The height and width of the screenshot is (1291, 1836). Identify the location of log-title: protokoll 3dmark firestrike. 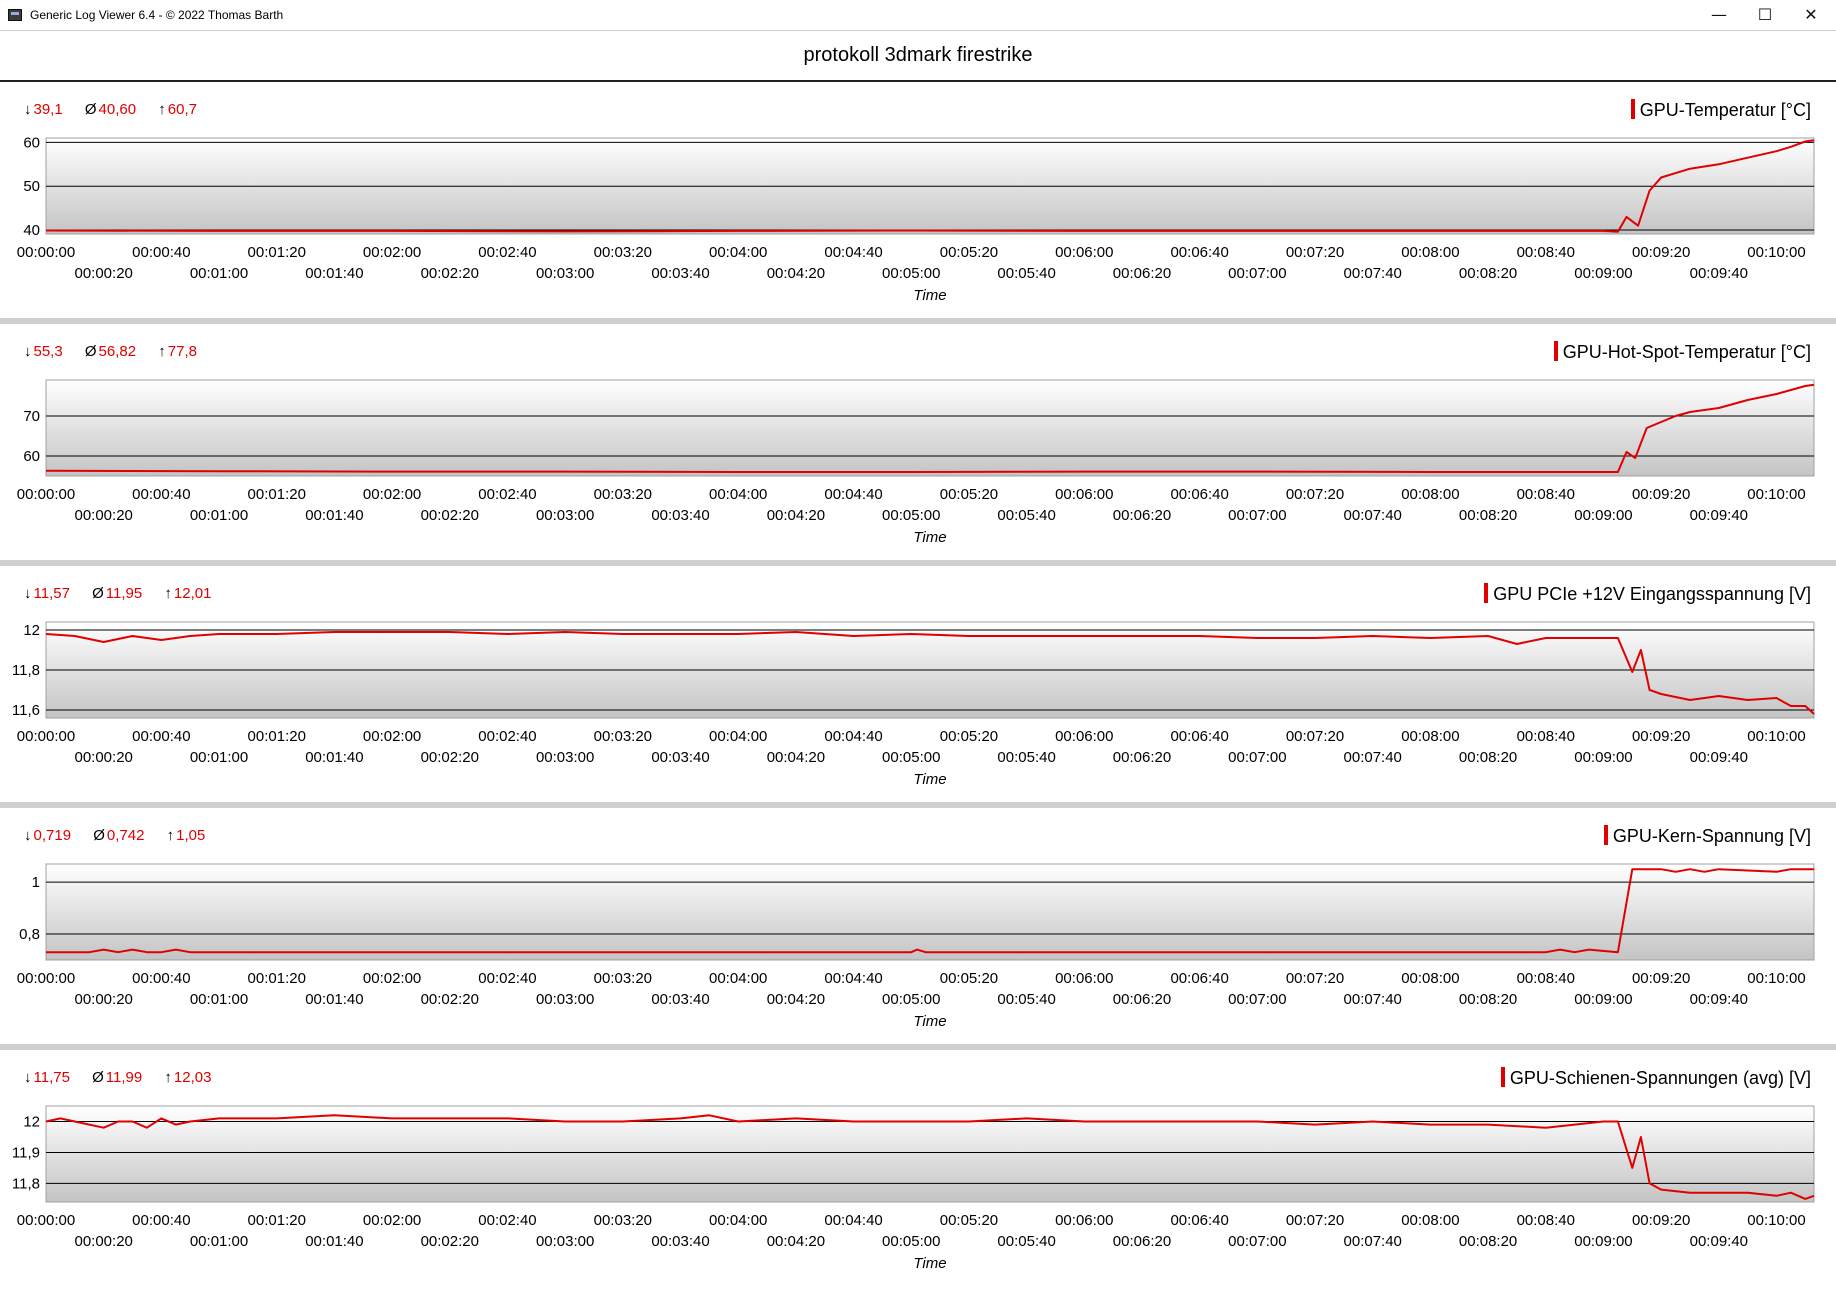
(918, 55).